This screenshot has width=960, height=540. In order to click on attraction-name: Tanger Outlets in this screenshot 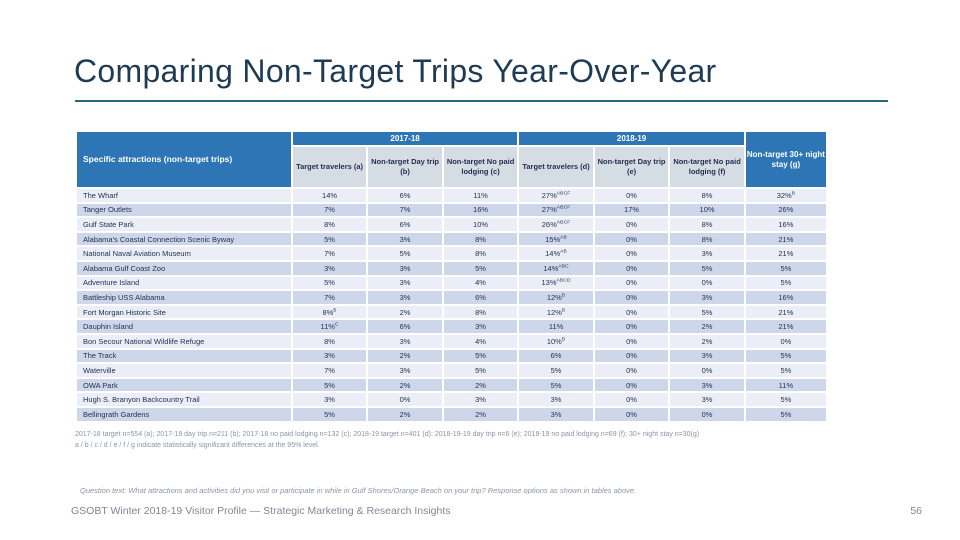, I will do `click(184, 210)`.